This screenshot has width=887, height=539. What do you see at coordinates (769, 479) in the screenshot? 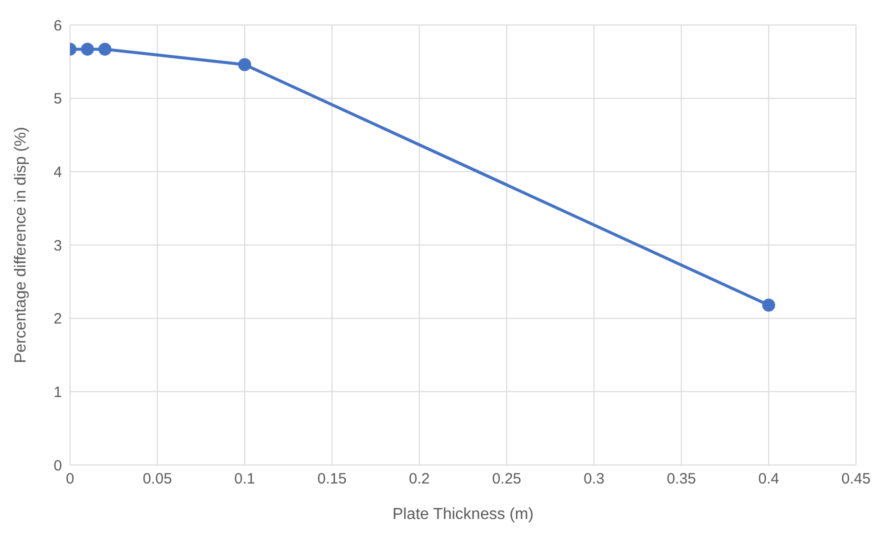
I see `x-tick-label: 0.4` at bounding box center [769, 479].